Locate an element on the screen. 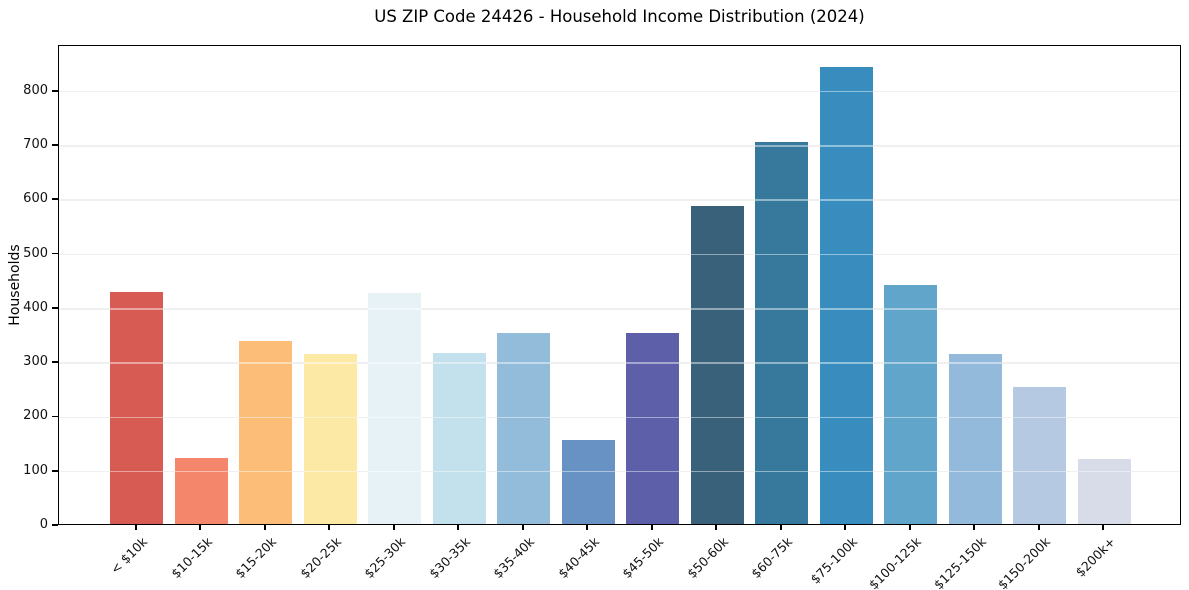 This screenshot has height=590, width=1189. bar-$50-60k is located at coordinates (717, 365).